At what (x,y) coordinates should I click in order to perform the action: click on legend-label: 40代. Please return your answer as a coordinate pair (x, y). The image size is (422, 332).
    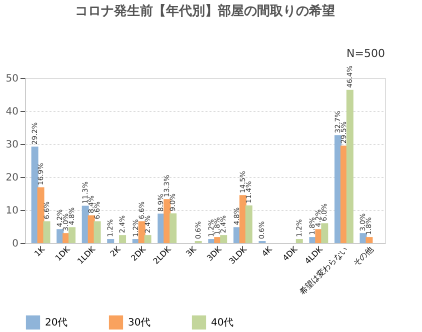
    Looking at the image, I should click on (222, 322).